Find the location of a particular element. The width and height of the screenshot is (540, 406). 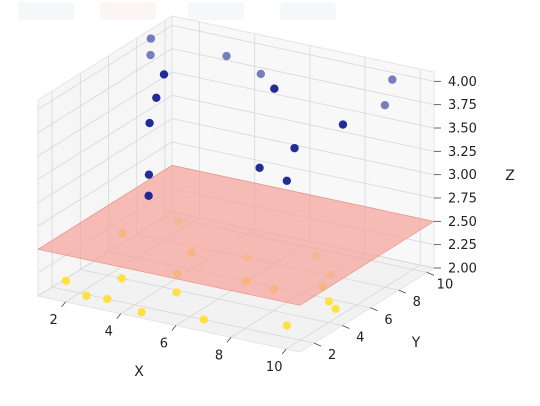

grid-line-x-floor is located at coordinates (353, 307).